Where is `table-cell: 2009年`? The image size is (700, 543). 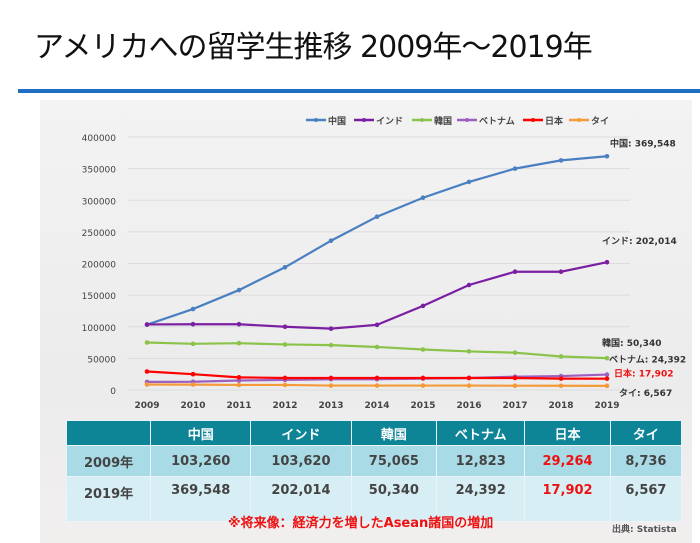
table-cell: 2009年 is located at coordinates (108, 461).